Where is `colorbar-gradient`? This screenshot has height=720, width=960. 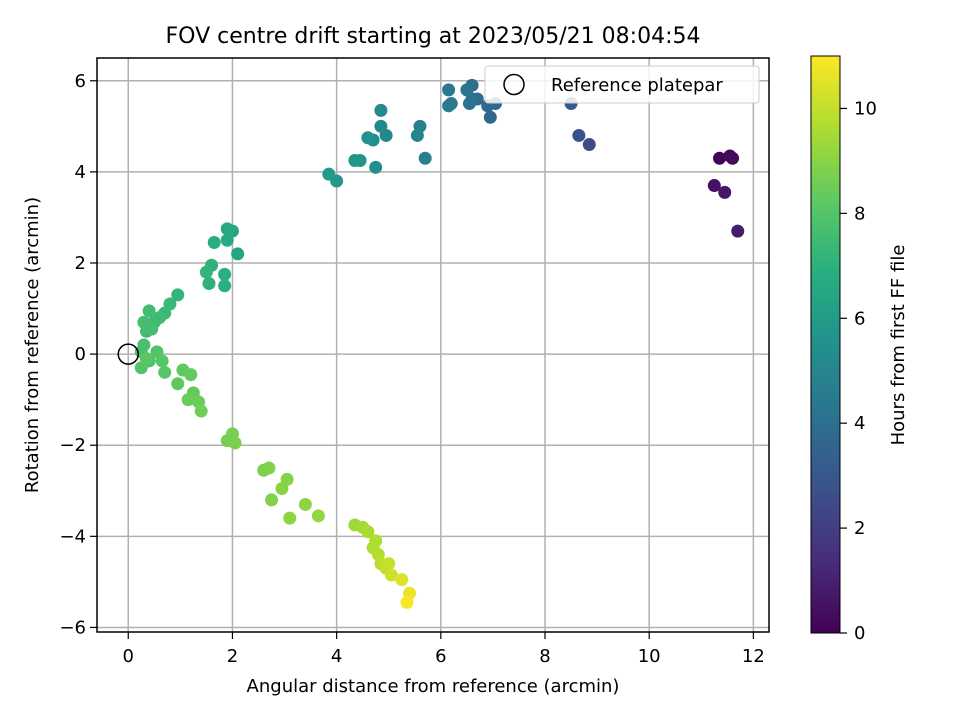 colorbar-gradient is located at coordinates (825, 344).